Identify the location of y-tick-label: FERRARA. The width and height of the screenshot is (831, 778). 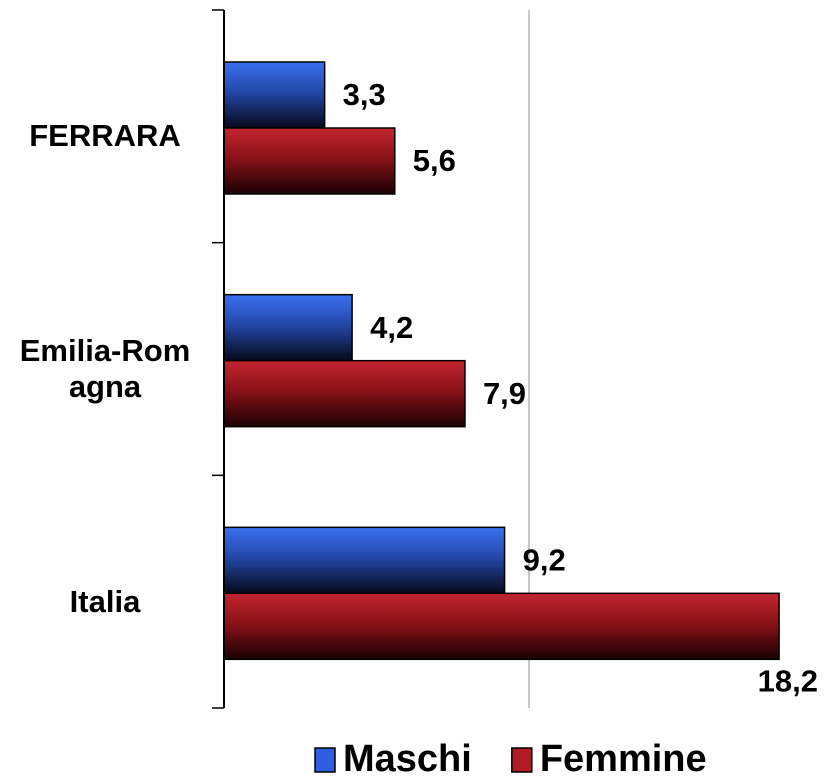
(105, 136).